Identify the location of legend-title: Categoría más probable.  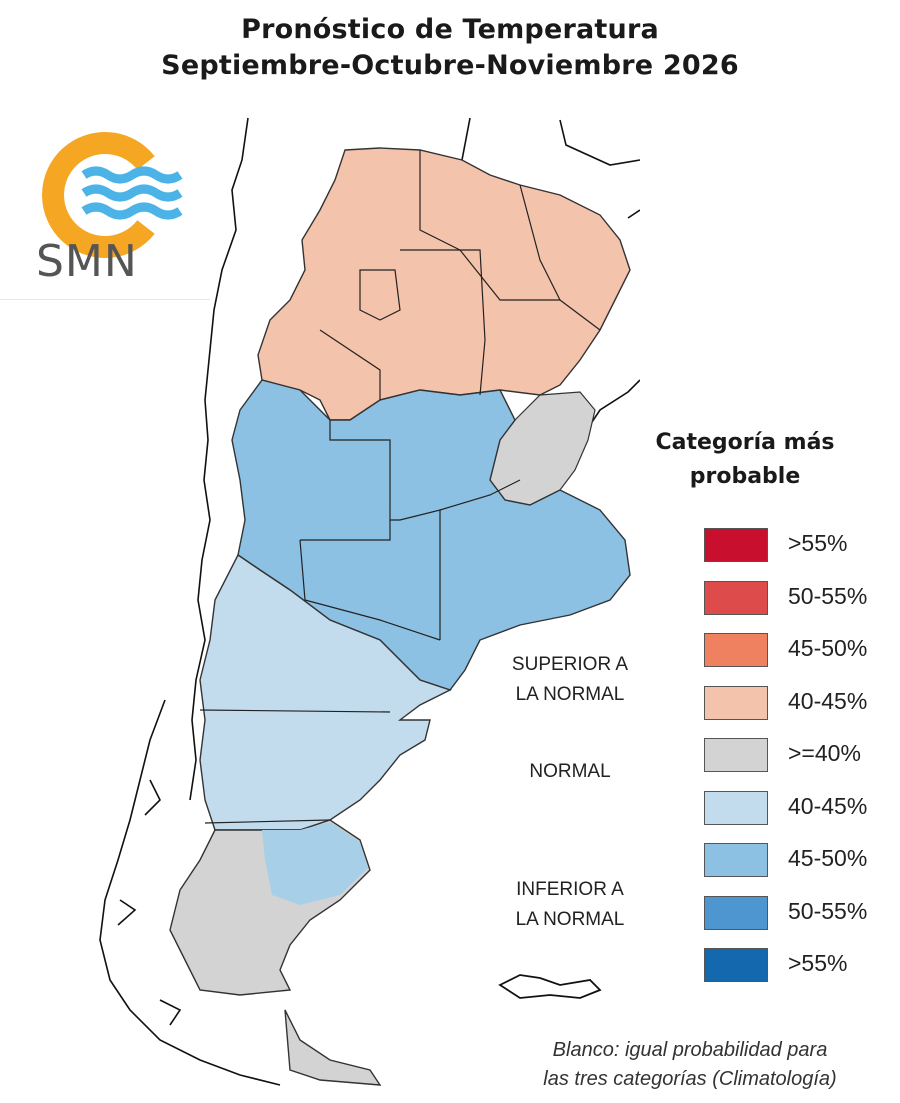
(745, 460).